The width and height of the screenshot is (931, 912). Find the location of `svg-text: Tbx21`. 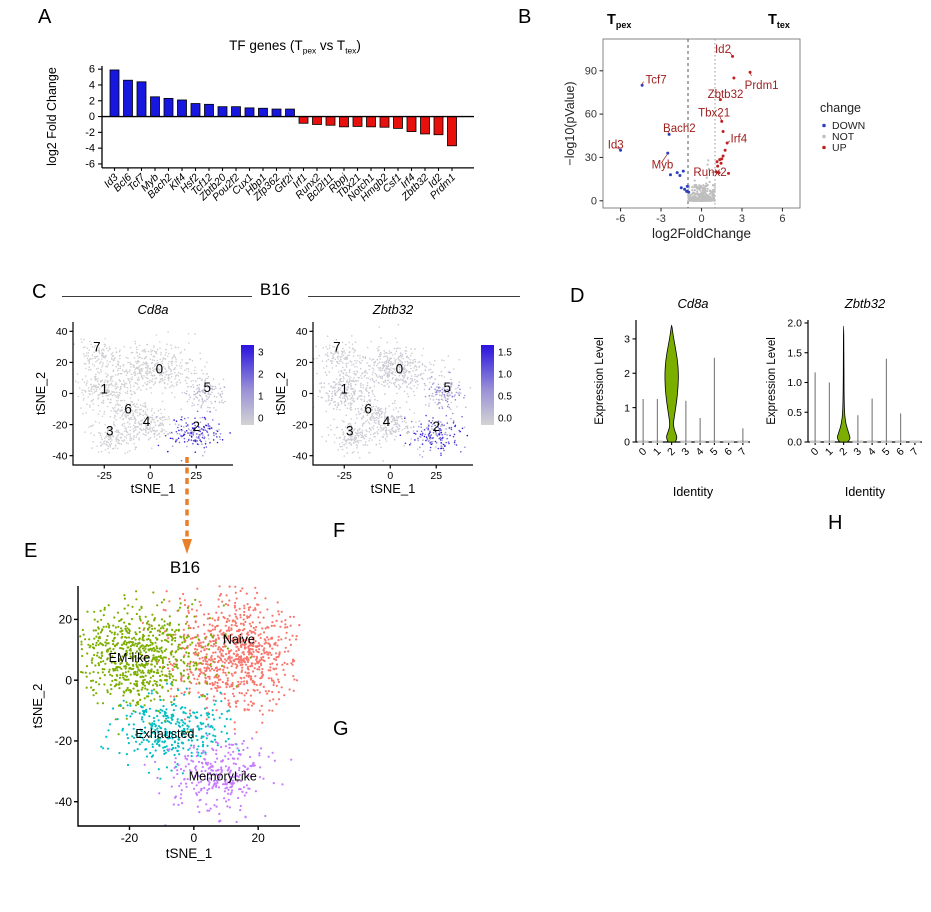

svg-text: Tbx21 is located at coordinates (714, 114).